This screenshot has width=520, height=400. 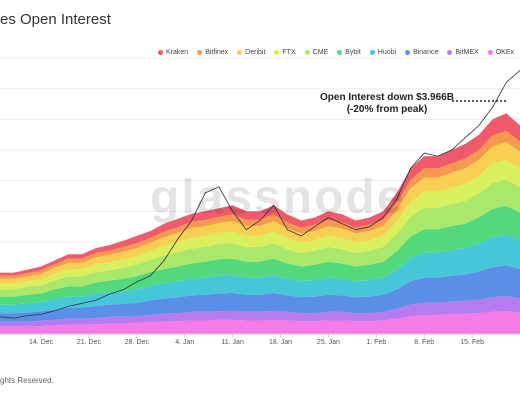 What do you see at coordinates (260, 322) in the screenshot?
I see `area-series-okex` at bounding box center [260, 322].